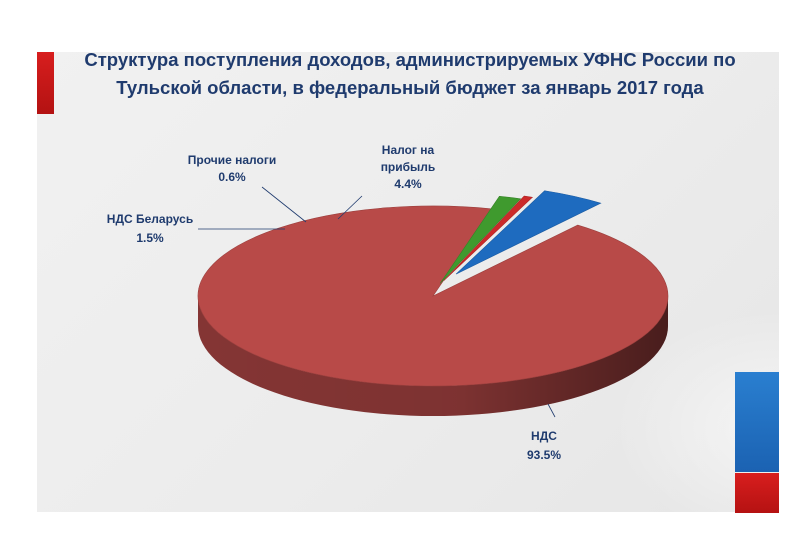  I want to click on label-profit-tax-name-line1: Налог на, so click(408, 150).